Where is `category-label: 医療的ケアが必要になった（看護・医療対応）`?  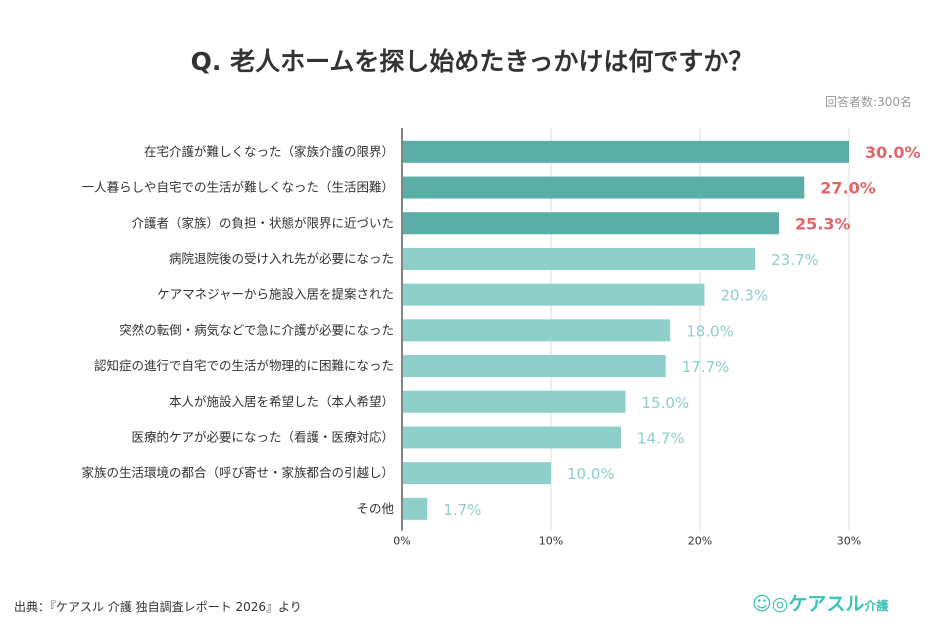
category-label: 医療的ケアが必要になった（看護・医療対応） is located at coordinates (262, 436).